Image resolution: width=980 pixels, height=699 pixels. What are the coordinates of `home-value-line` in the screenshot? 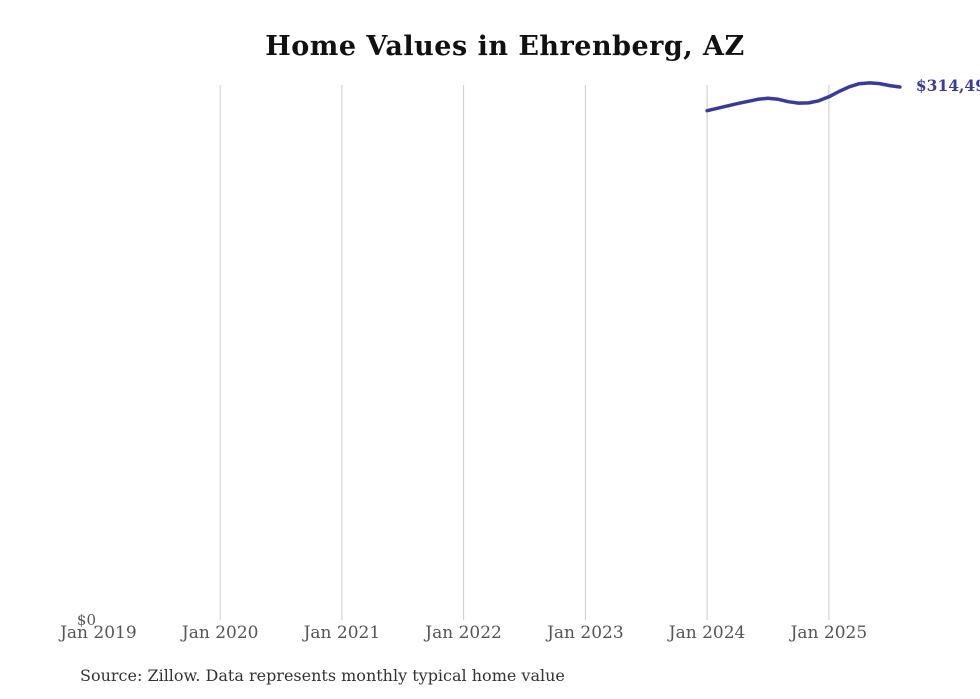 It's located at (803, 97).